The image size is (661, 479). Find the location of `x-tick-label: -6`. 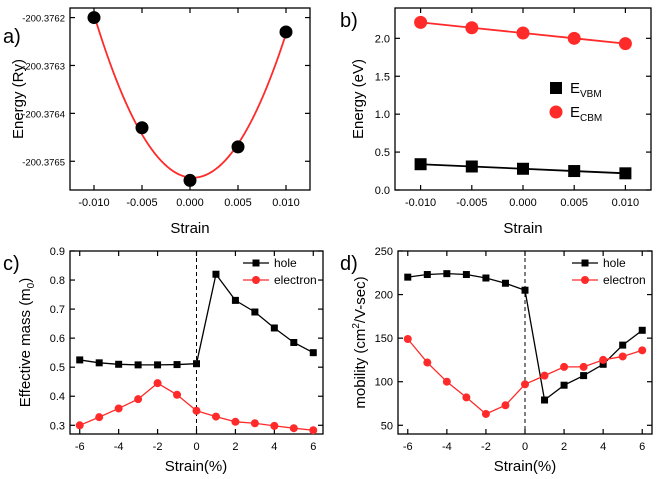

x-tick-label: -6 is located at coordinates (80, 447).